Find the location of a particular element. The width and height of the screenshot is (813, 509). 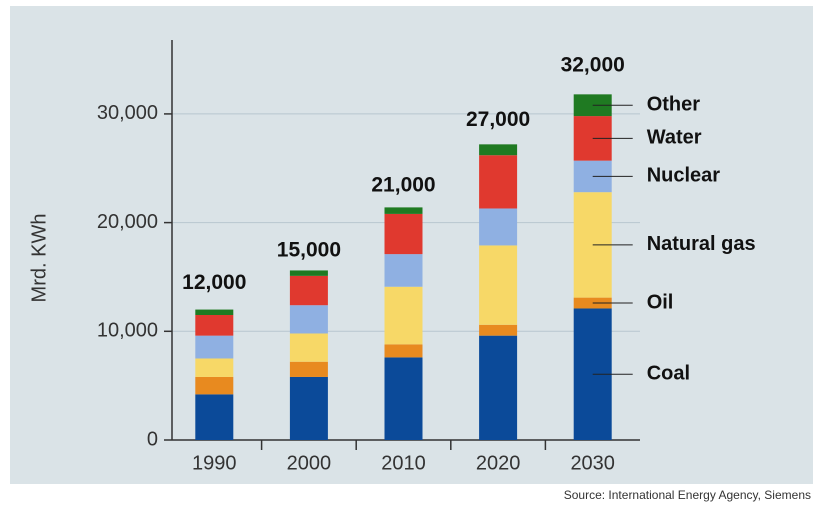

total-label: 32,000 is located at coordinates (593, 65).